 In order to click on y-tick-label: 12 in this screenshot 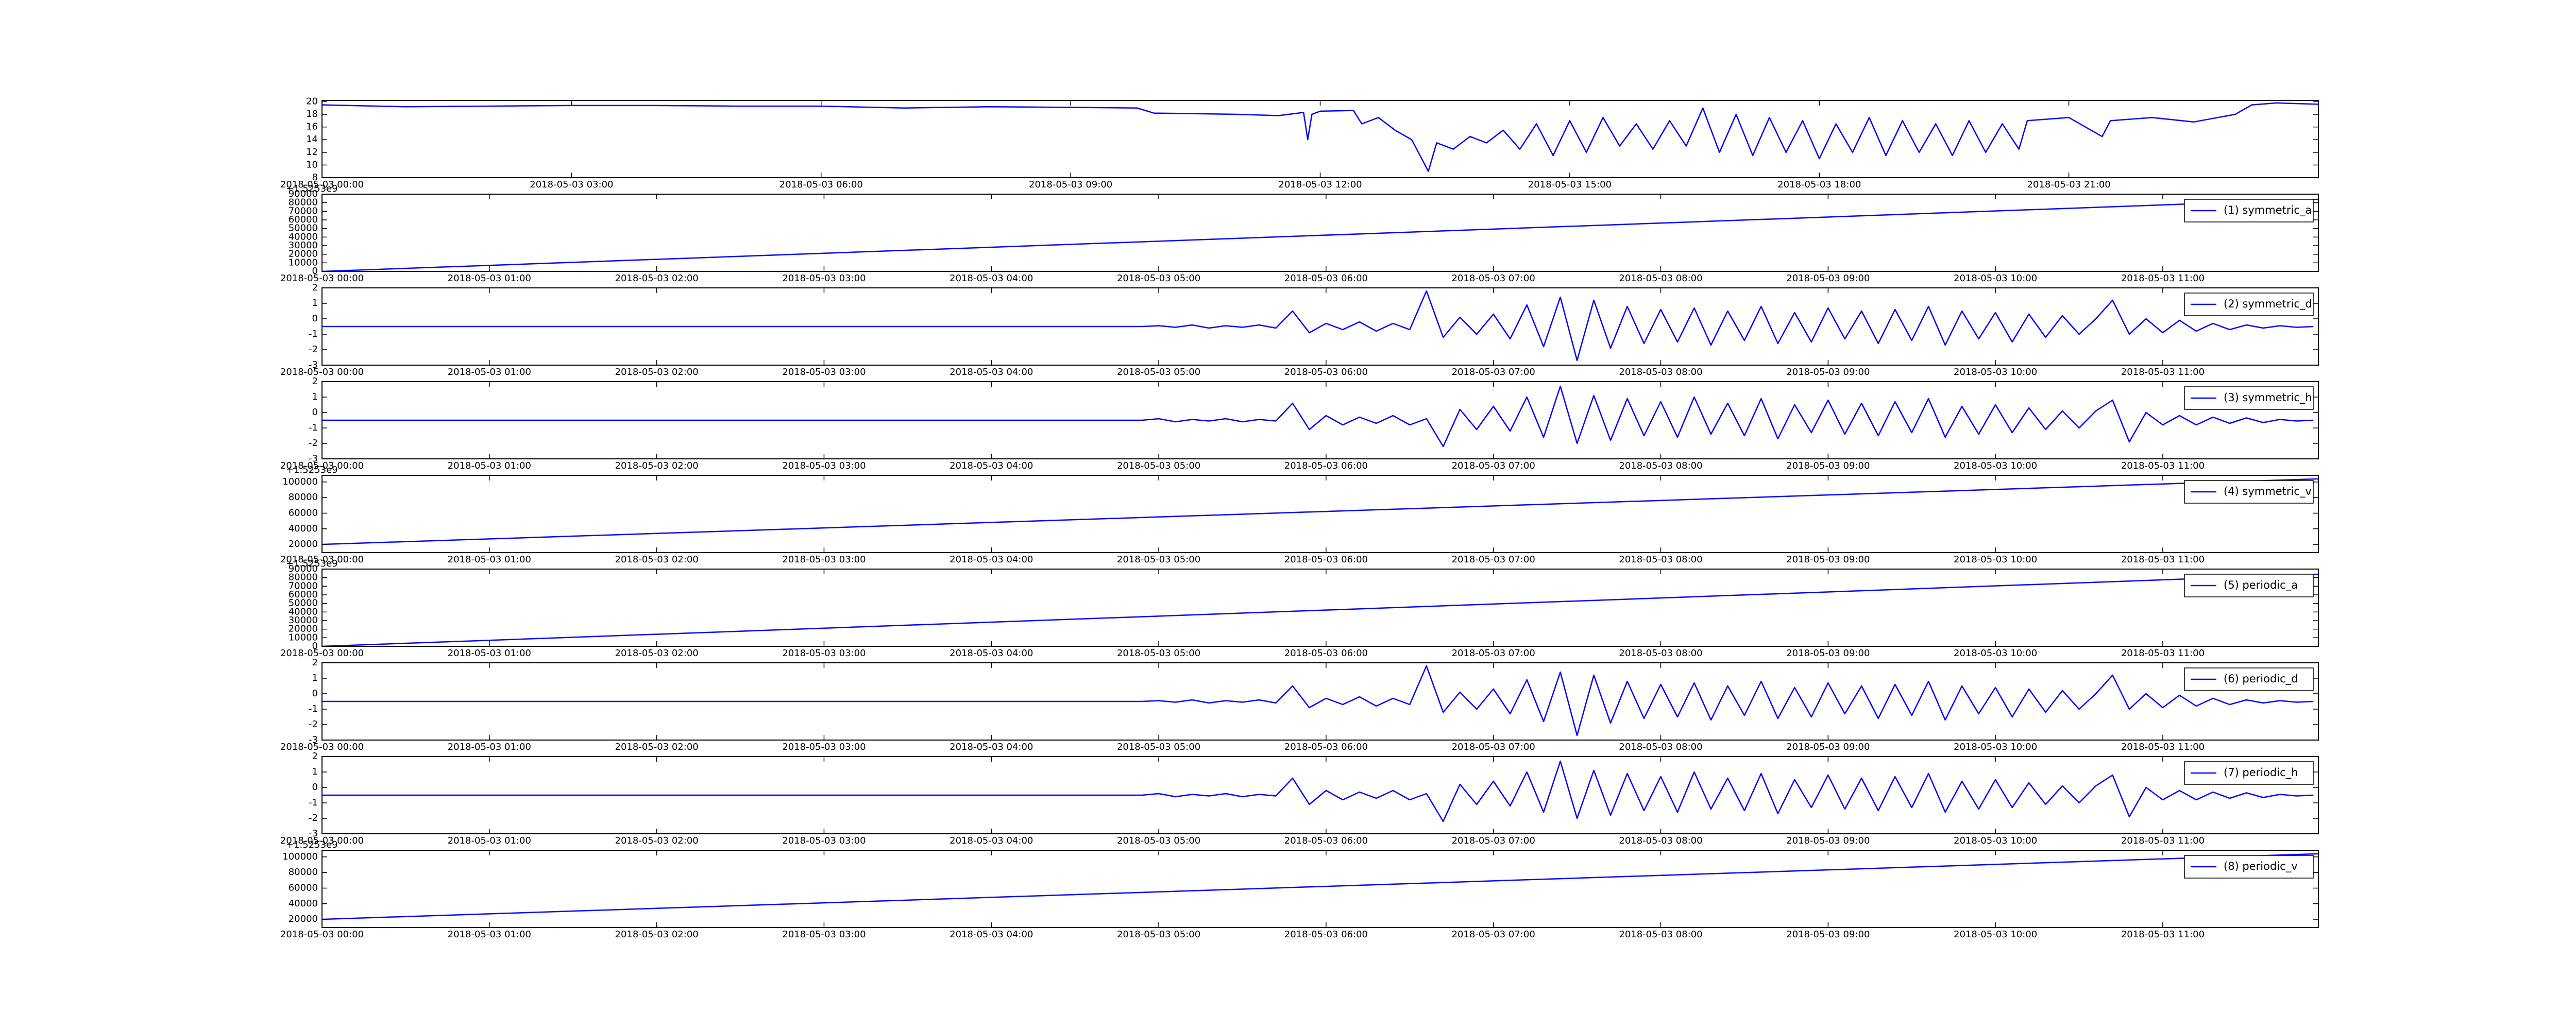, I will do `click(312, 152)`.